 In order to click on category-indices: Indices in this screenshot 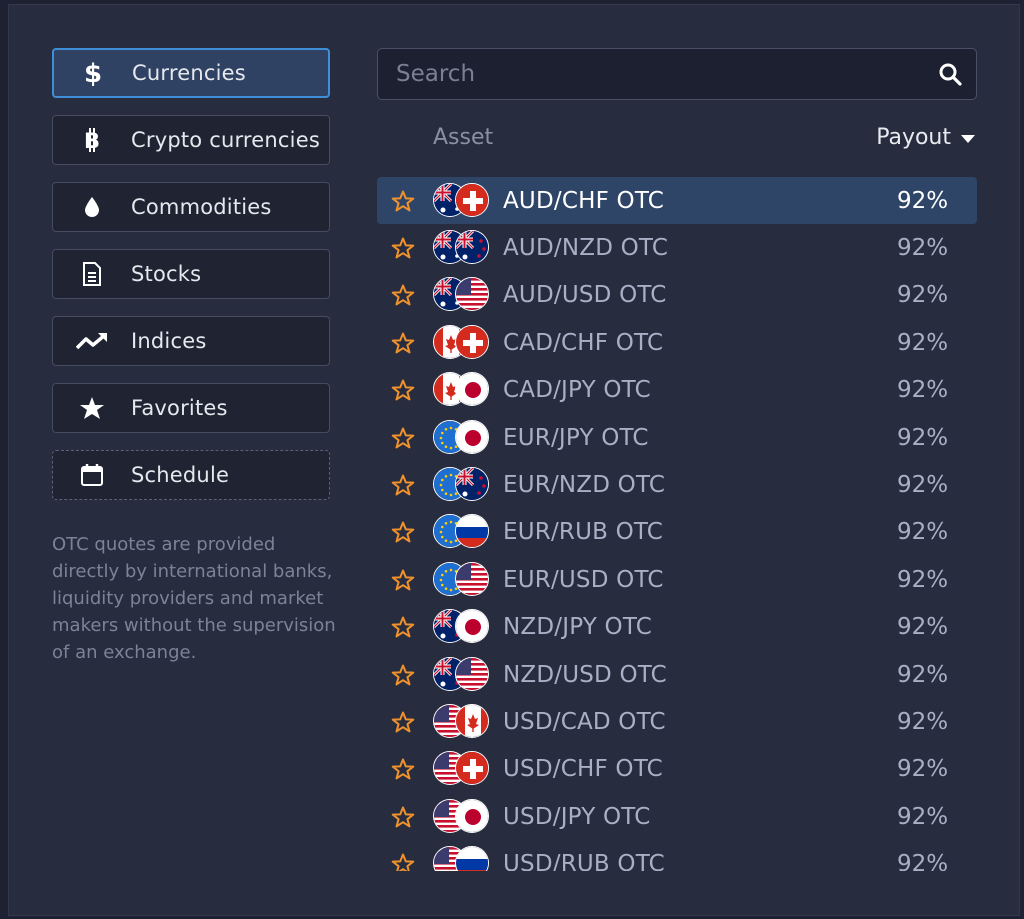, I will do `click(191, 341)`.